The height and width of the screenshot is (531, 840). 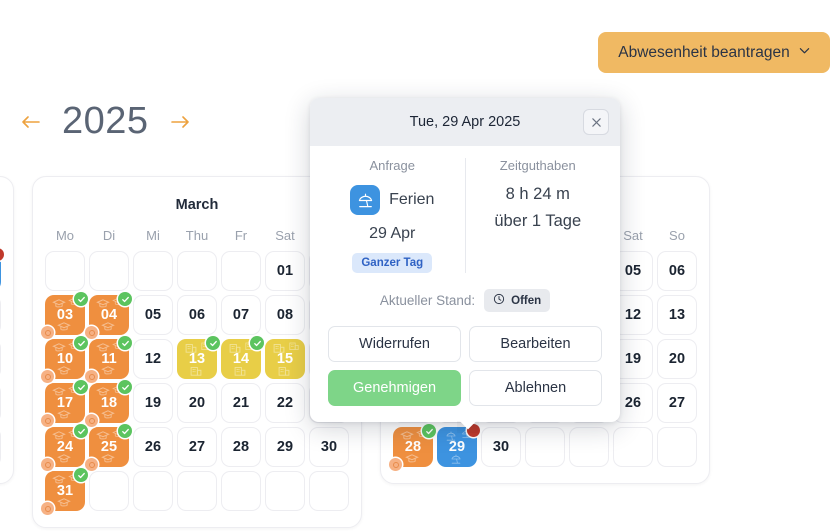 What do you see at coordinates (153, 359) in the screenshot?
I see `day-cell: 12` at bounding box center [153, 359].